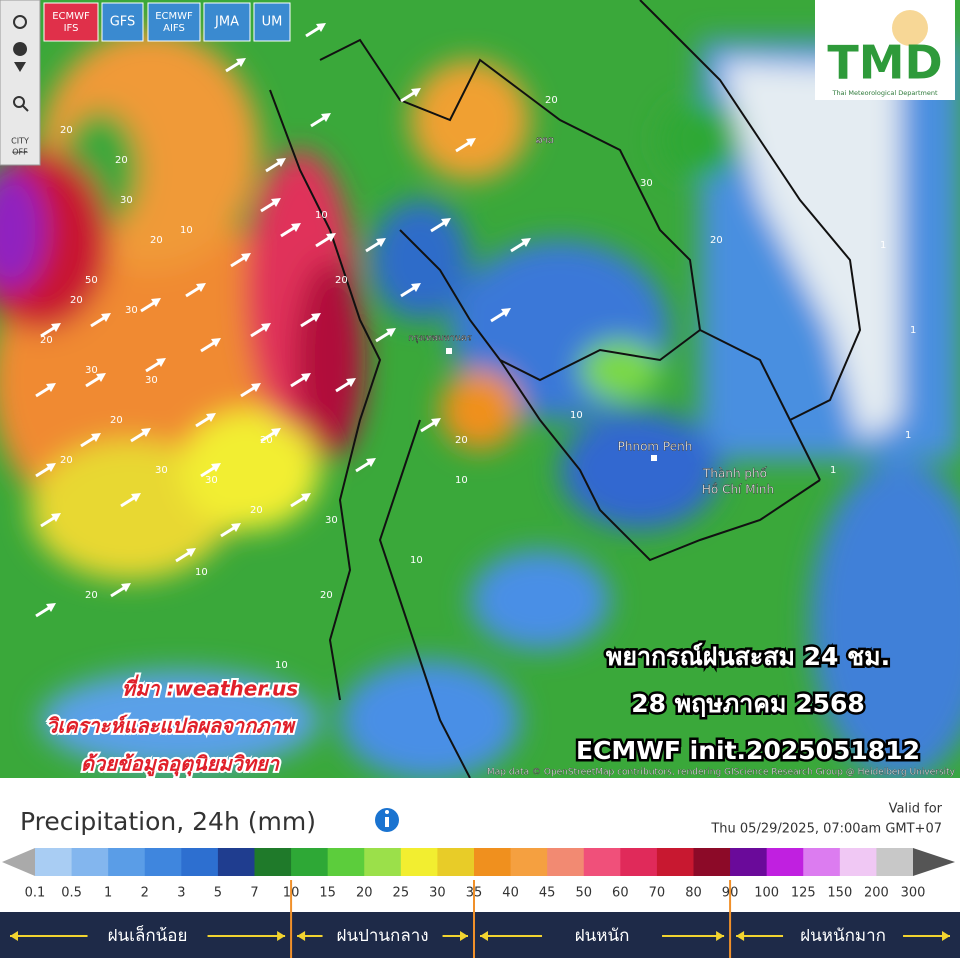 This screenshot has height=962, width=960. I want to click on location-icon, so click(20, 57).